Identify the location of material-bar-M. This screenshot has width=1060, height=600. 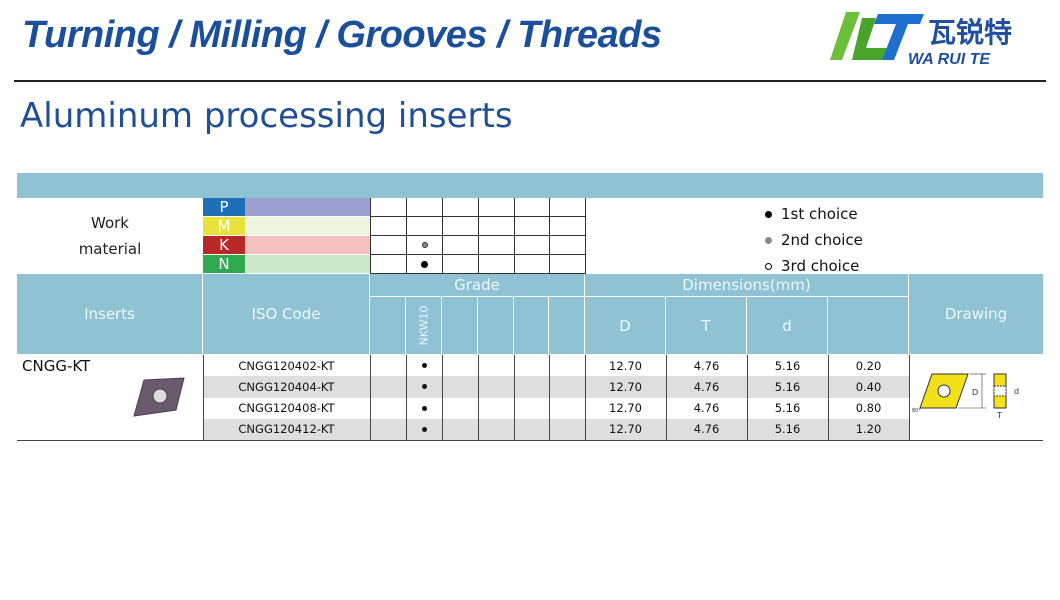
(307, 226).